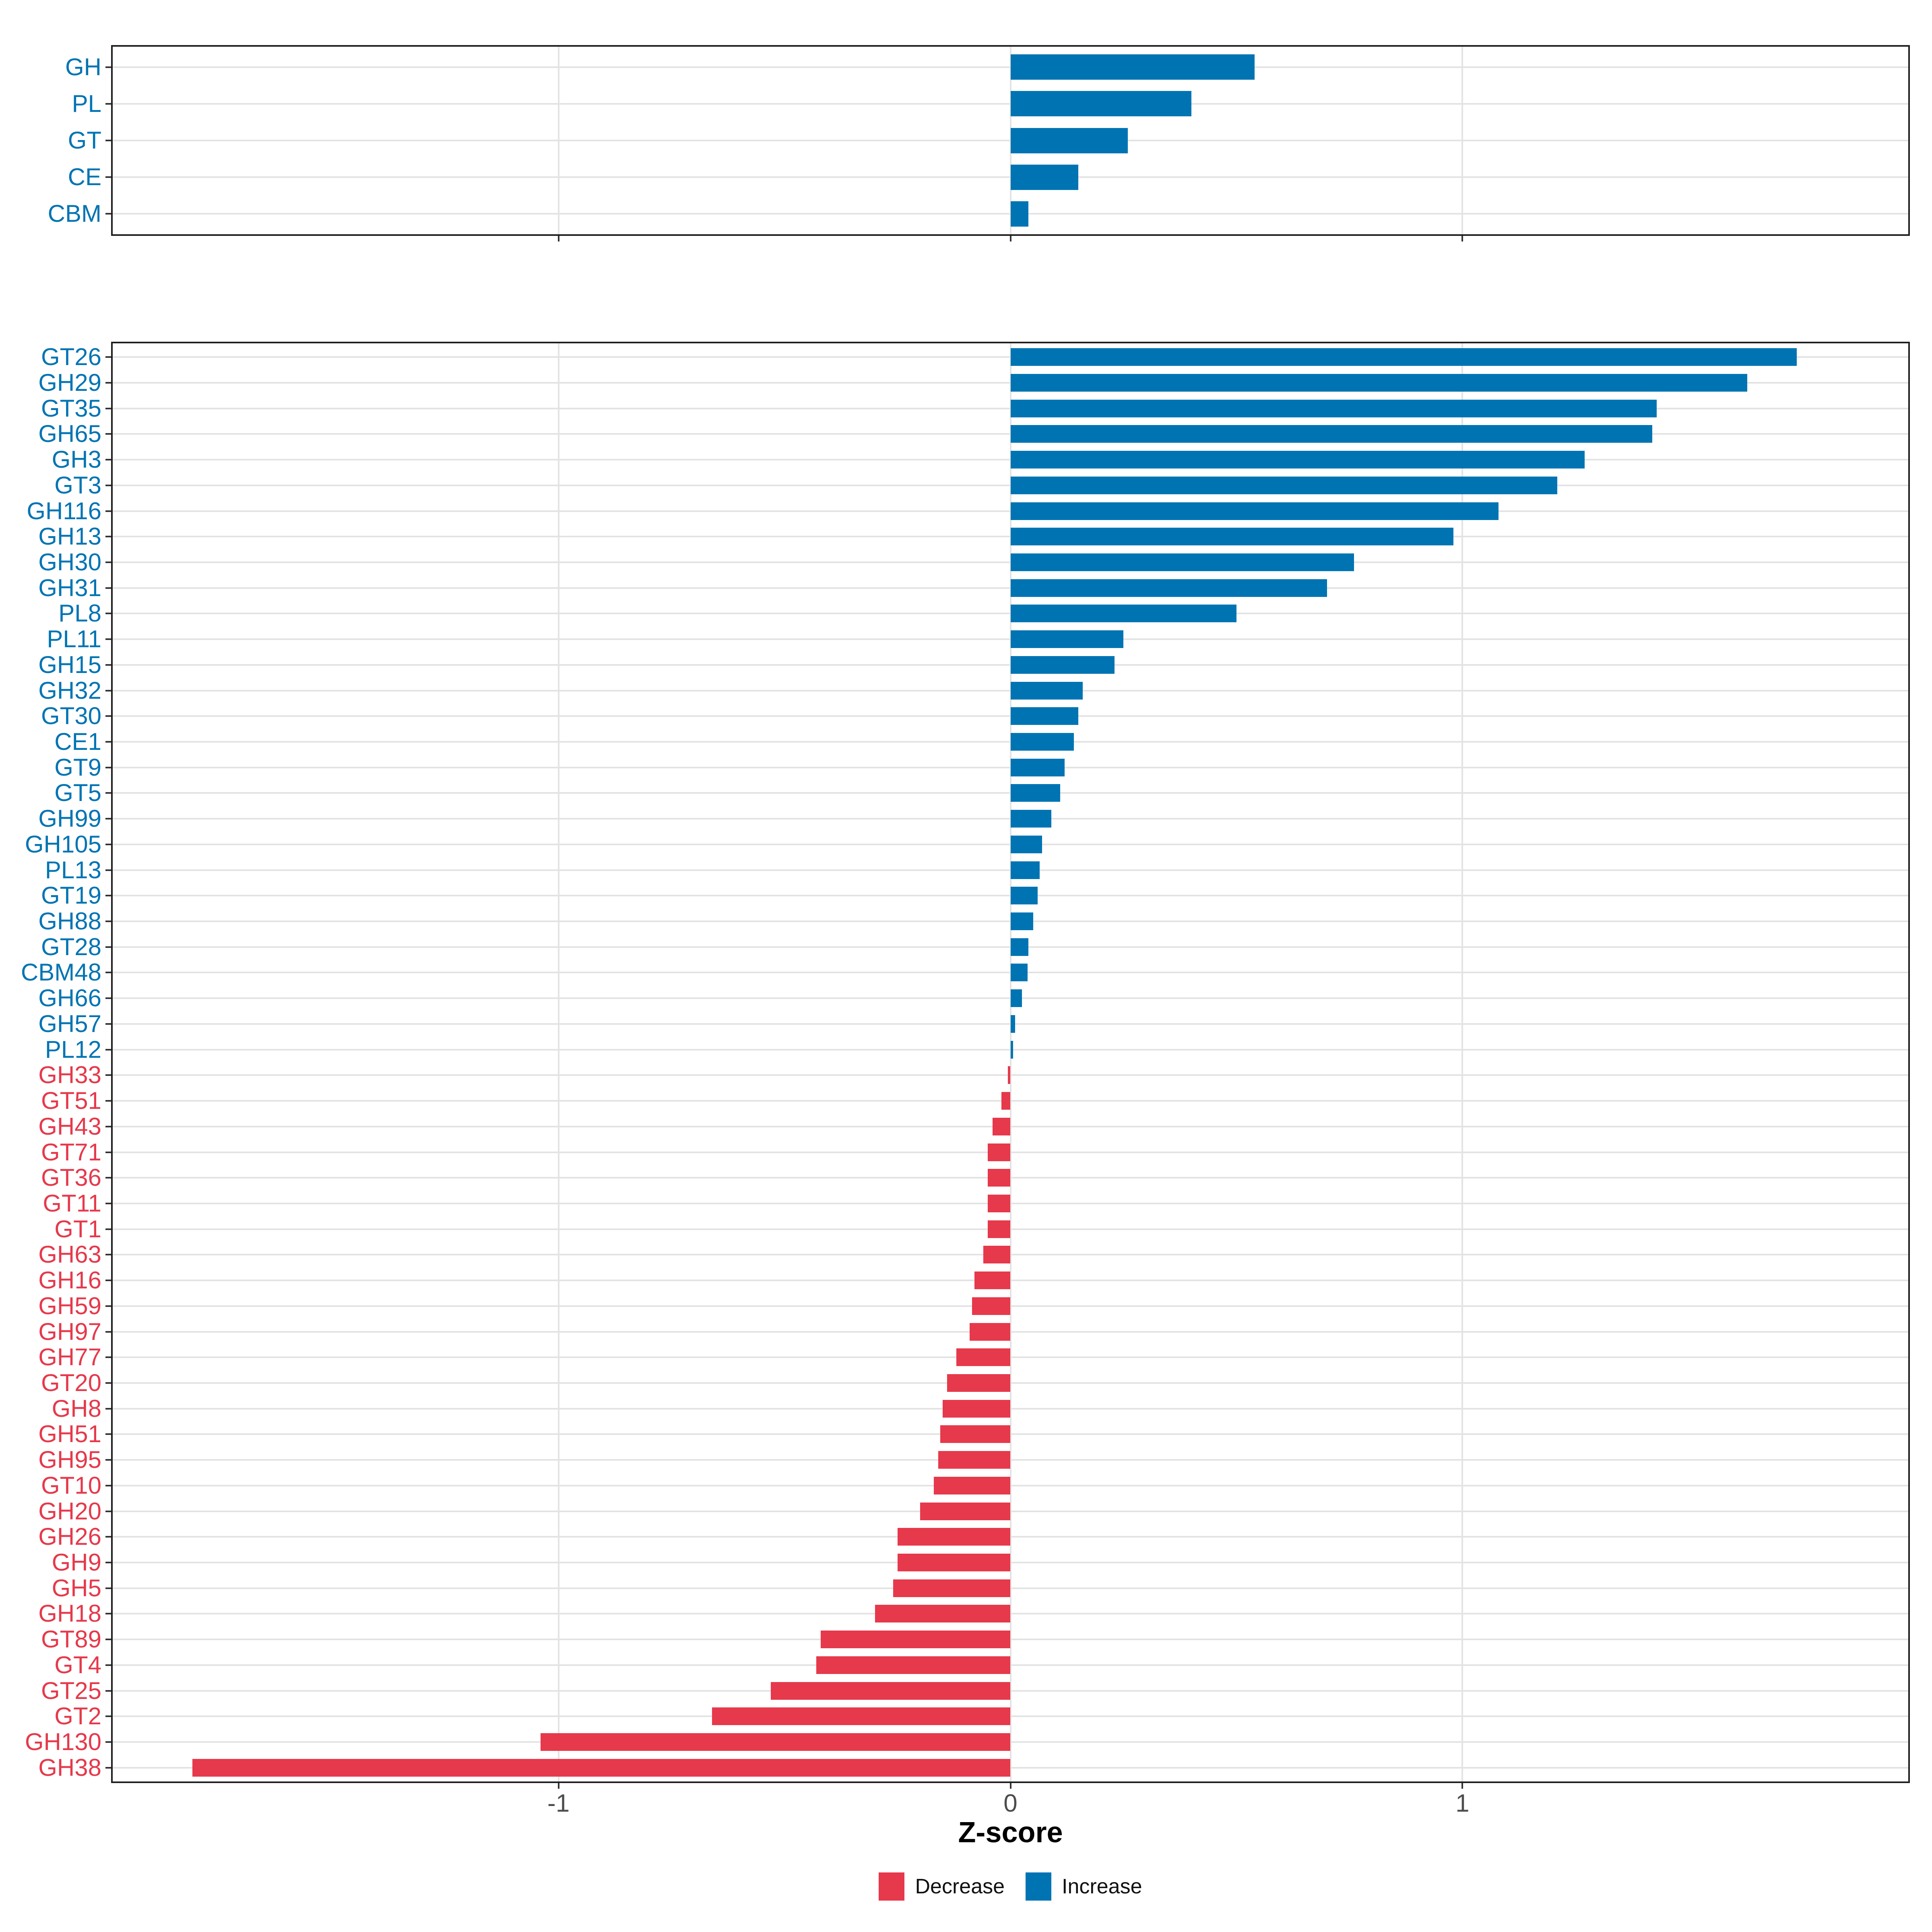  I want to click on bar-GH130, so click(775, 1742).